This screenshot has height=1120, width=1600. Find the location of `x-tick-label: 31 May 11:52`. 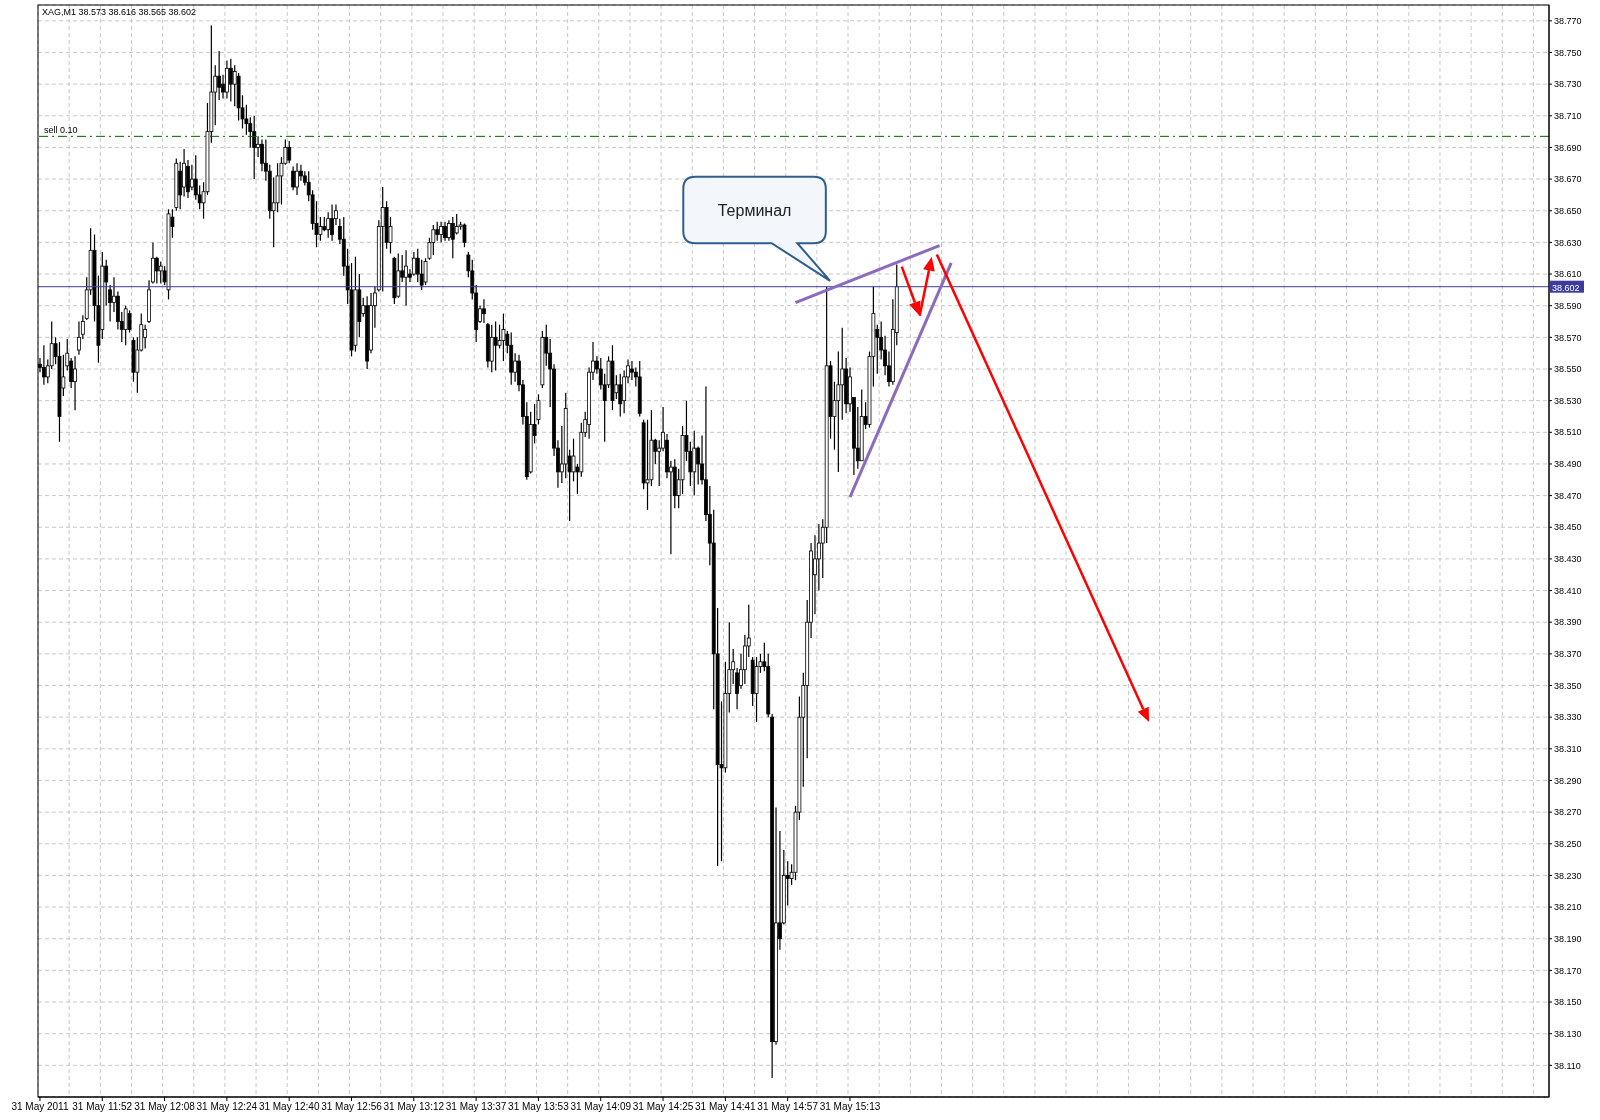

x-tick-label: 31 May 11:52 is located at coordinates (102, 1107).